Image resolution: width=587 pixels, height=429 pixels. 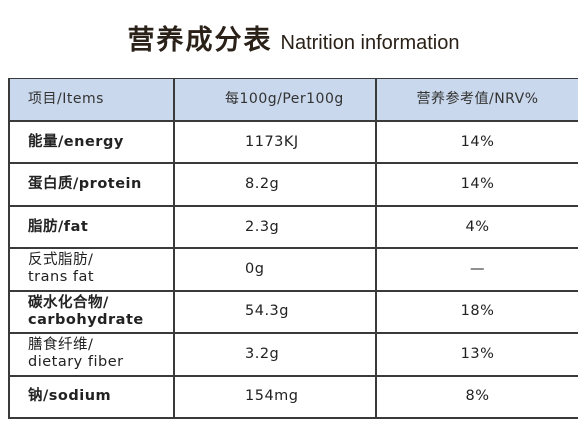 I want to click on nutrient-name: 钠/sodium, so click(x=90, y=396).